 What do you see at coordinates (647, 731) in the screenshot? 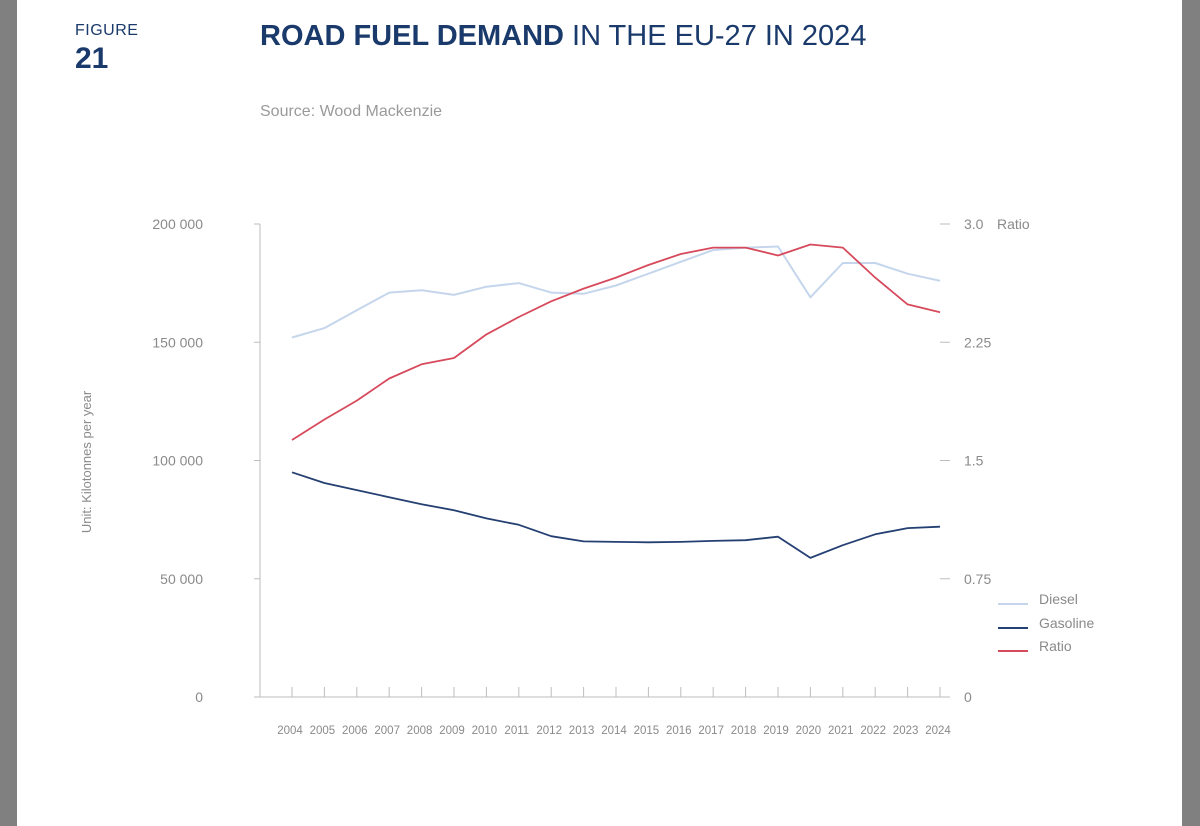
I see `x-tick-label: 2015` at bounding box center [647, 731].